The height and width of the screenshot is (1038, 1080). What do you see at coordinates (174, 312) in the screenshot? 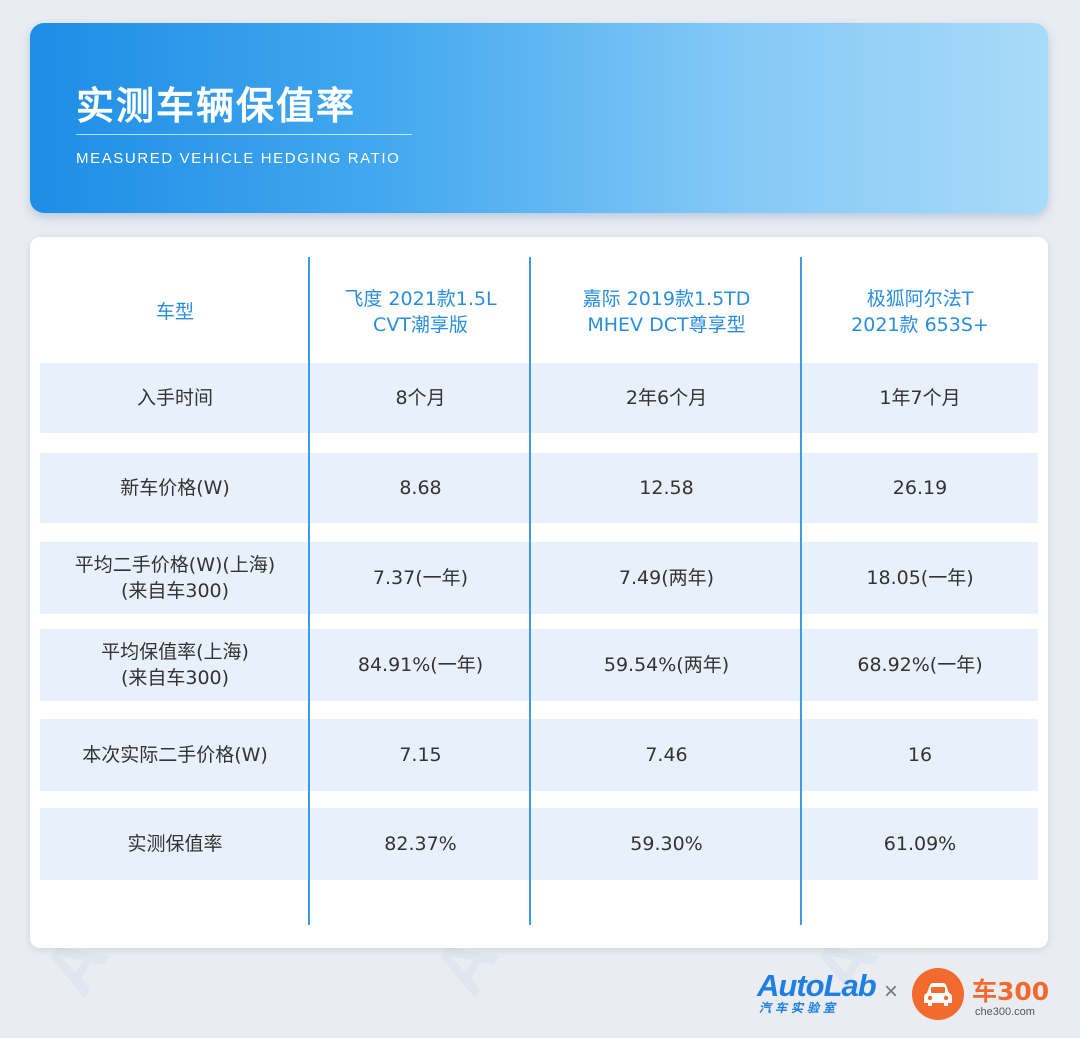
I see `column-header-model: 车型` at bounding box center [174, 312].